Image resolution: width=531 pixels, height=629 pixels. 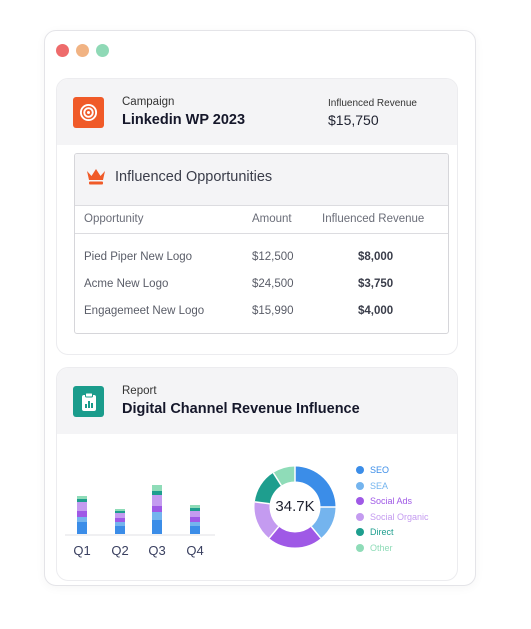 I want to click on target-icon, so click(x=88, y=112).